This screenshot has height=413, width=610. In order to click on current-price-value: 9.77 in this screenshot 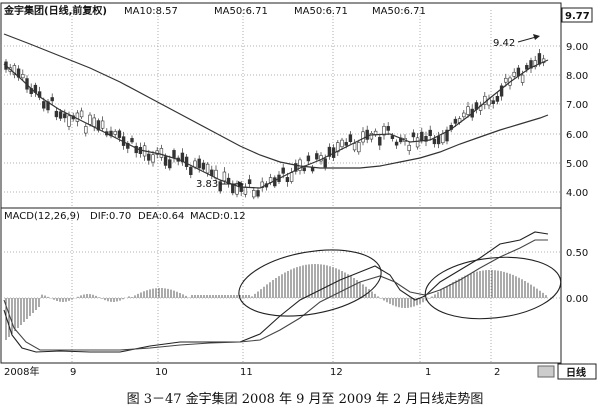, I will do `click(577, 16)`.